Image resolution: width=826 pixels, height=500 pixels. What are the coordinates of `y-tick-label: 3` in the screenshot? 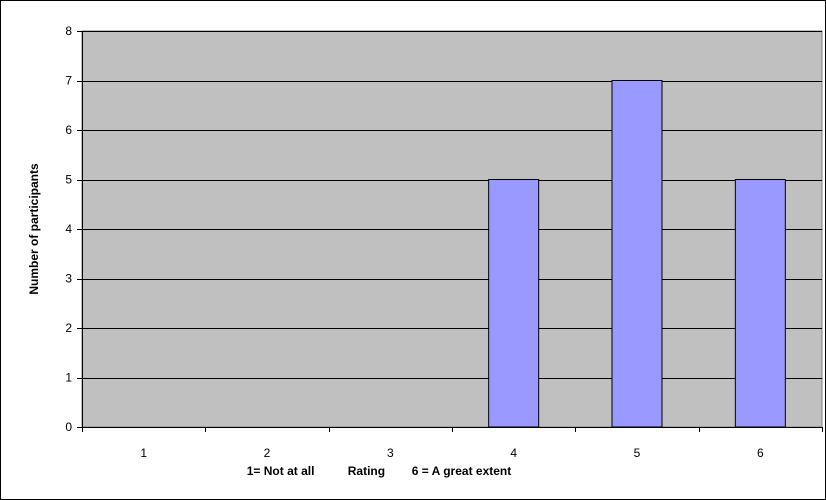 It's located at (68, 279).